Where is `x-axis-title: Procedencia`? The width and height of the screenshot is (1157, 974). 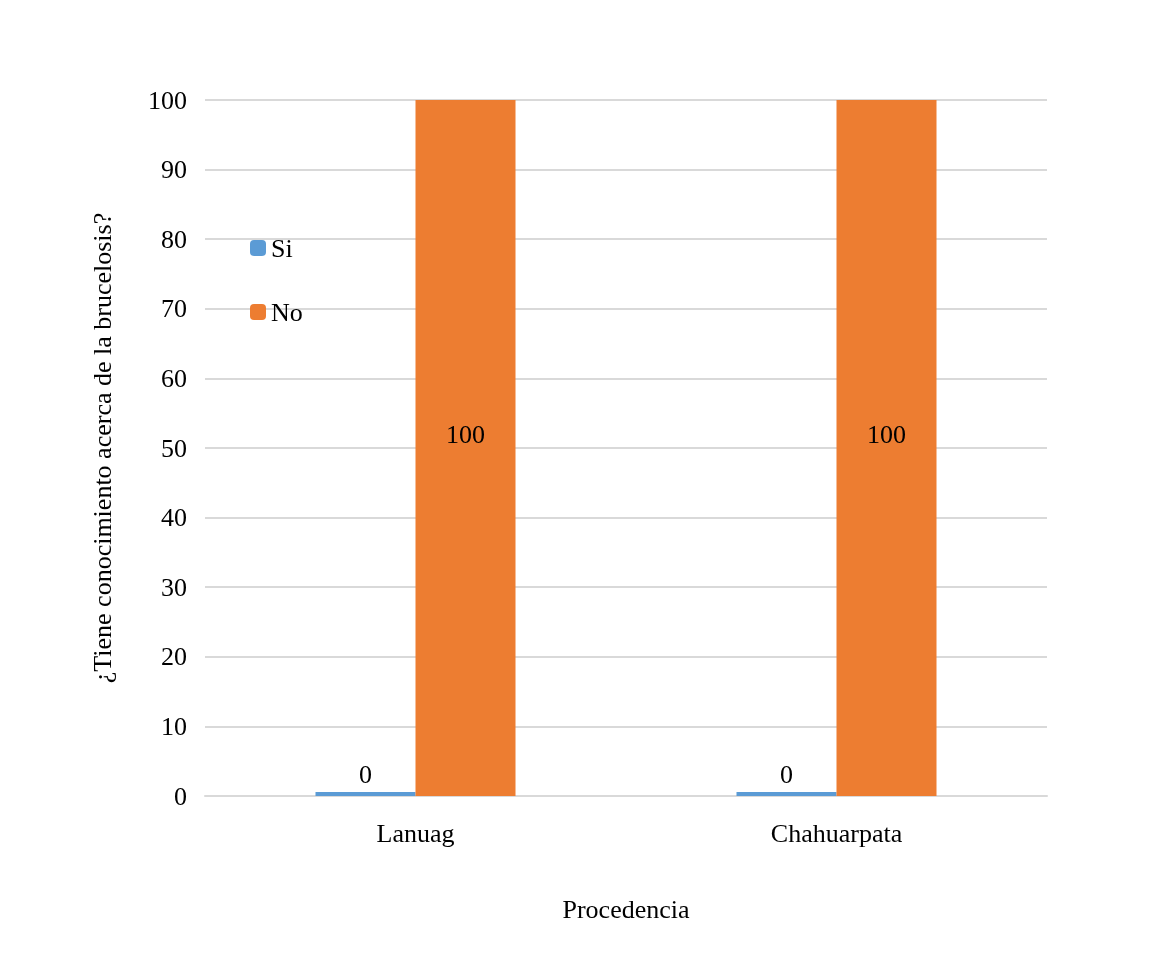
x-axis-title: Procedencia is located at coordinates (626, 909).